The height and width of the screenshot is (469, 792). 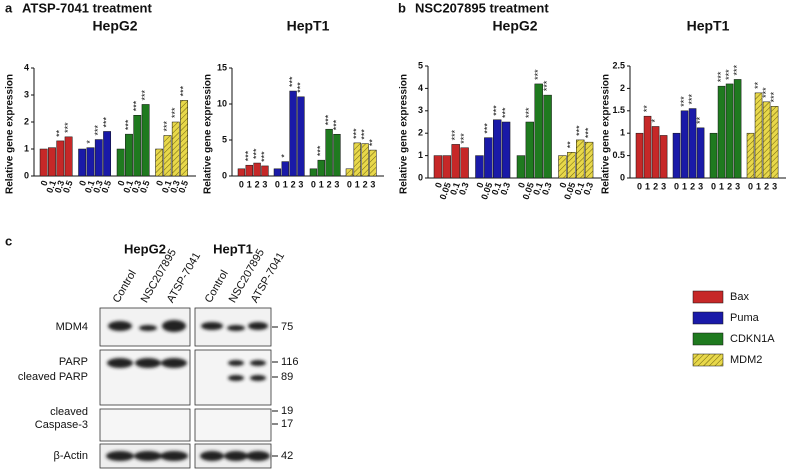 I want to click on row-label: Caspase-3, so click(x=61, y=425).